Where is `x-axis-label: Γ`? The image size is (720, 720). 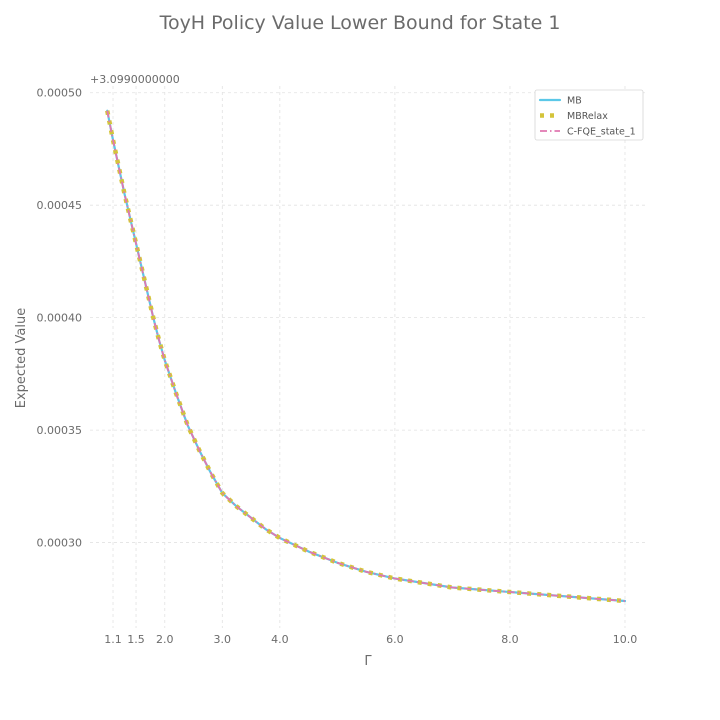
x-axis-label: Γ is located at coordinates (368, 661).